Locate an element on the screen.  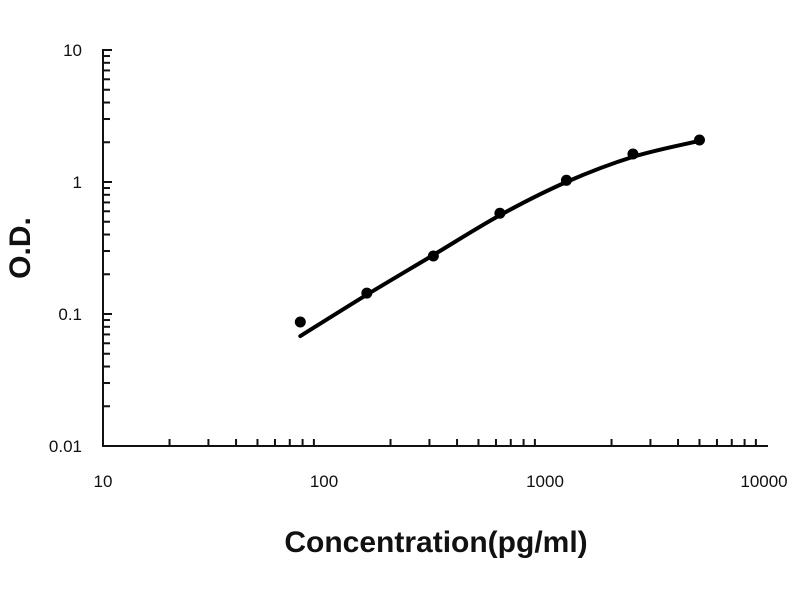
y-tick-label: 0.1 is located at coordinates (70, 314).